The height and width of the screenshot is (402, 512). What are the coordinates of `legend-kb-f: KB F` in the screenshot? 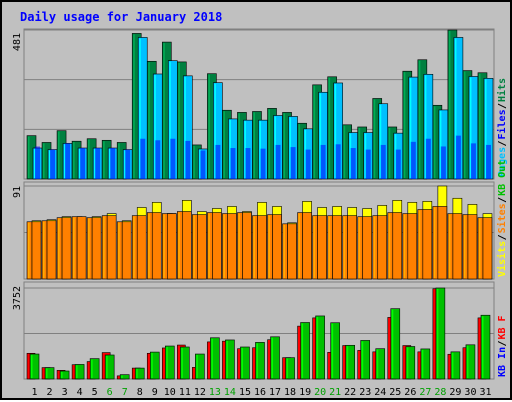 It's located at (502, 327).